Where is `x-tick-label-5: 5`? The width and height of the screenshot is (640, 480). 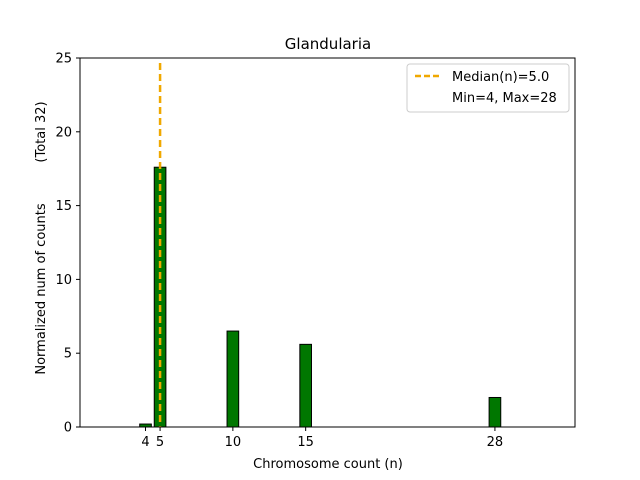
x-tick-label-5: 5 is located at coordinates (160, 442).